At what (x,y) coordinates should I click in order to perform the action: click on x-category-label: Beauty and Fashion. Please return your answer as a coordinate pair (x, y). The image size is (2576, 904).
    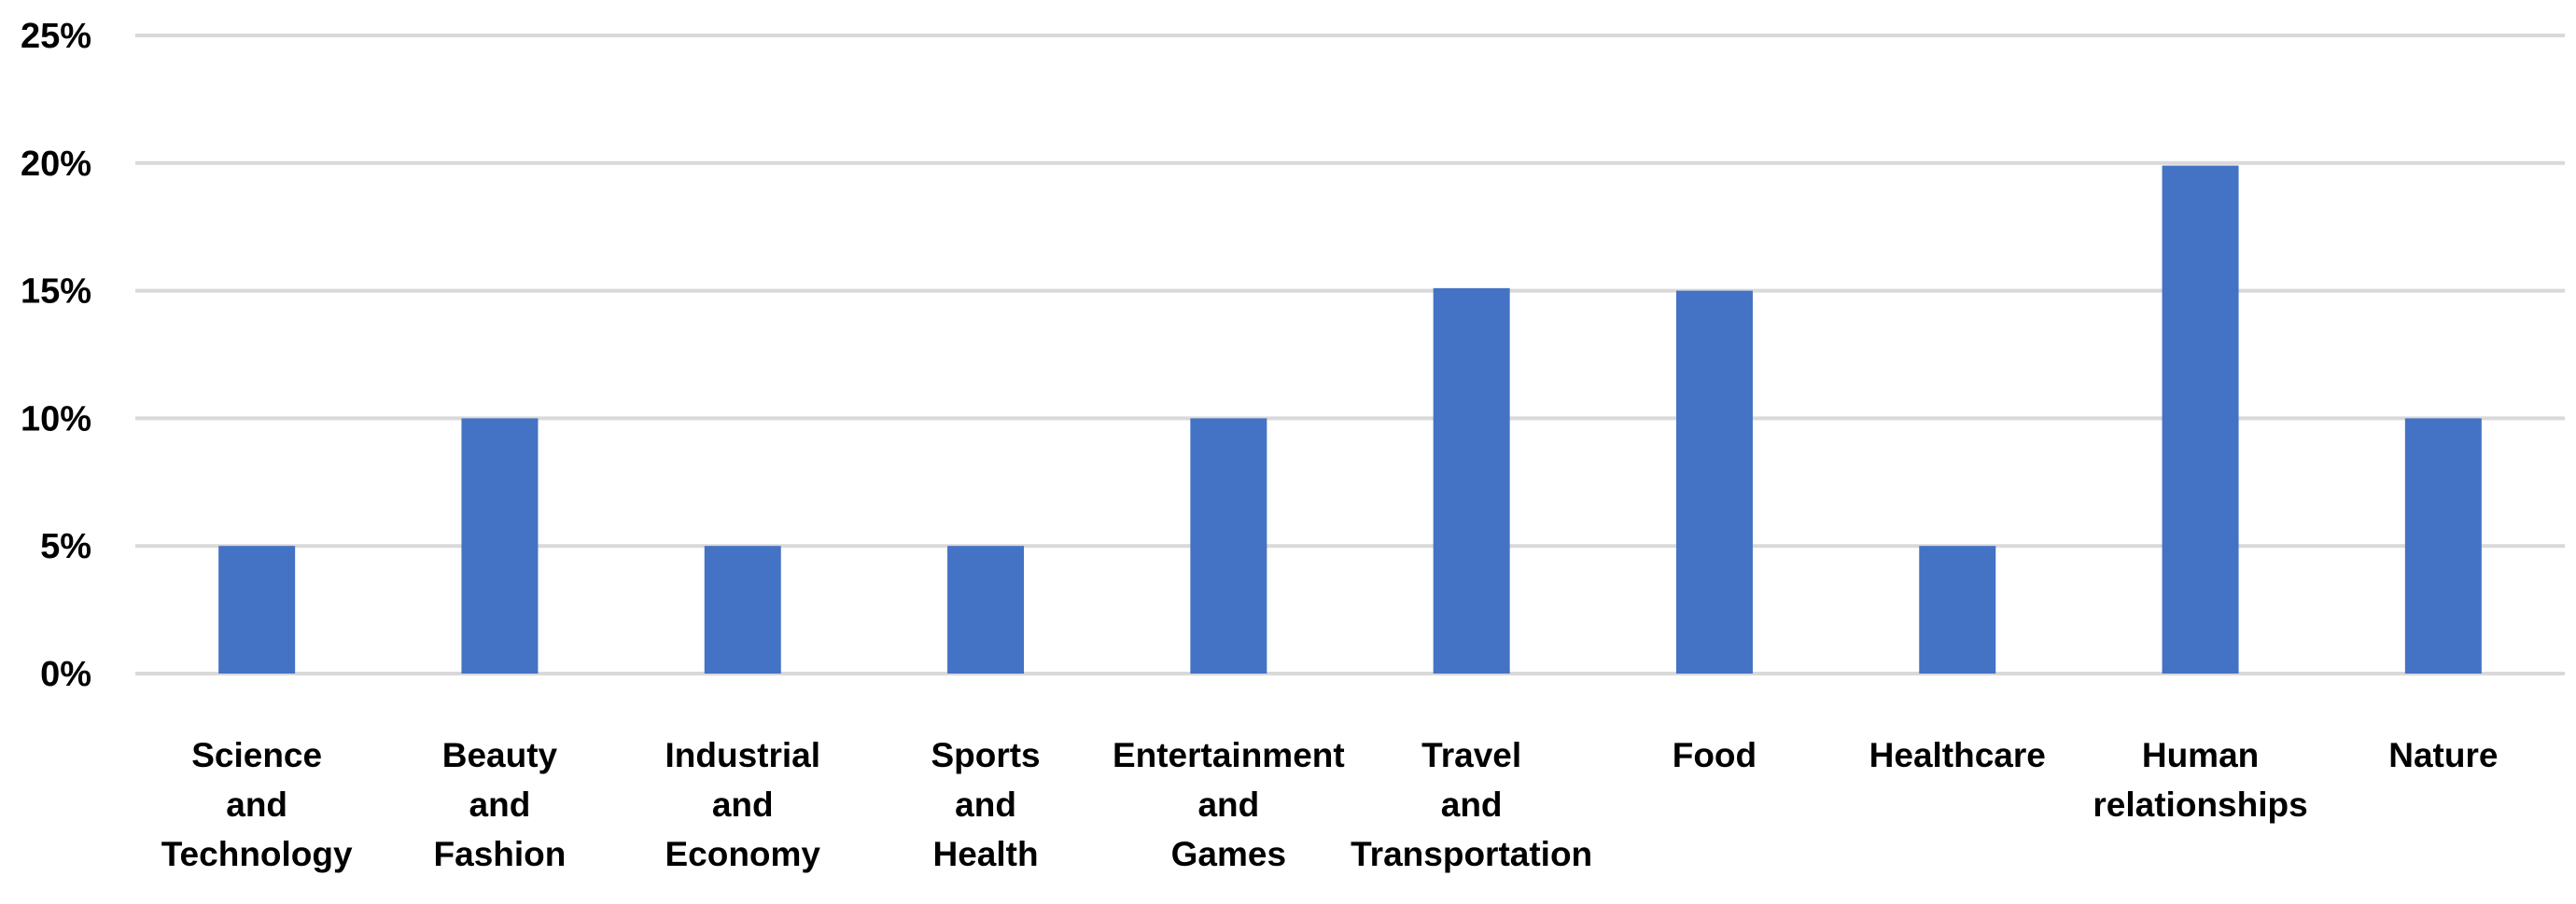
    Looking at the image, I should click on (500, 804).